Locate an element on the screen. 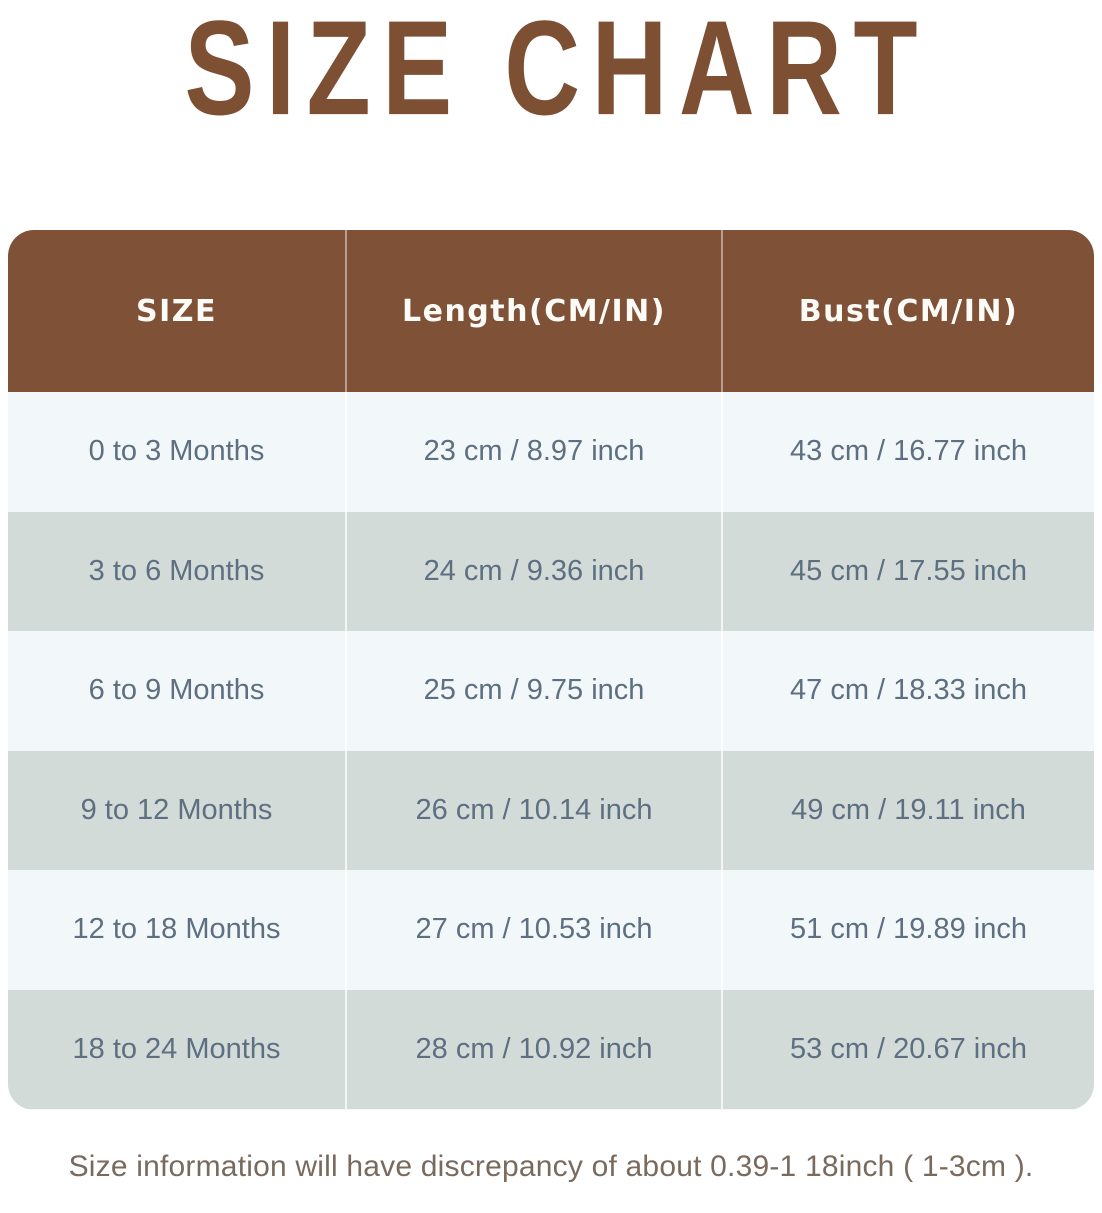  page-title-container: SIZE CHART is located at coordinates (551, 72).